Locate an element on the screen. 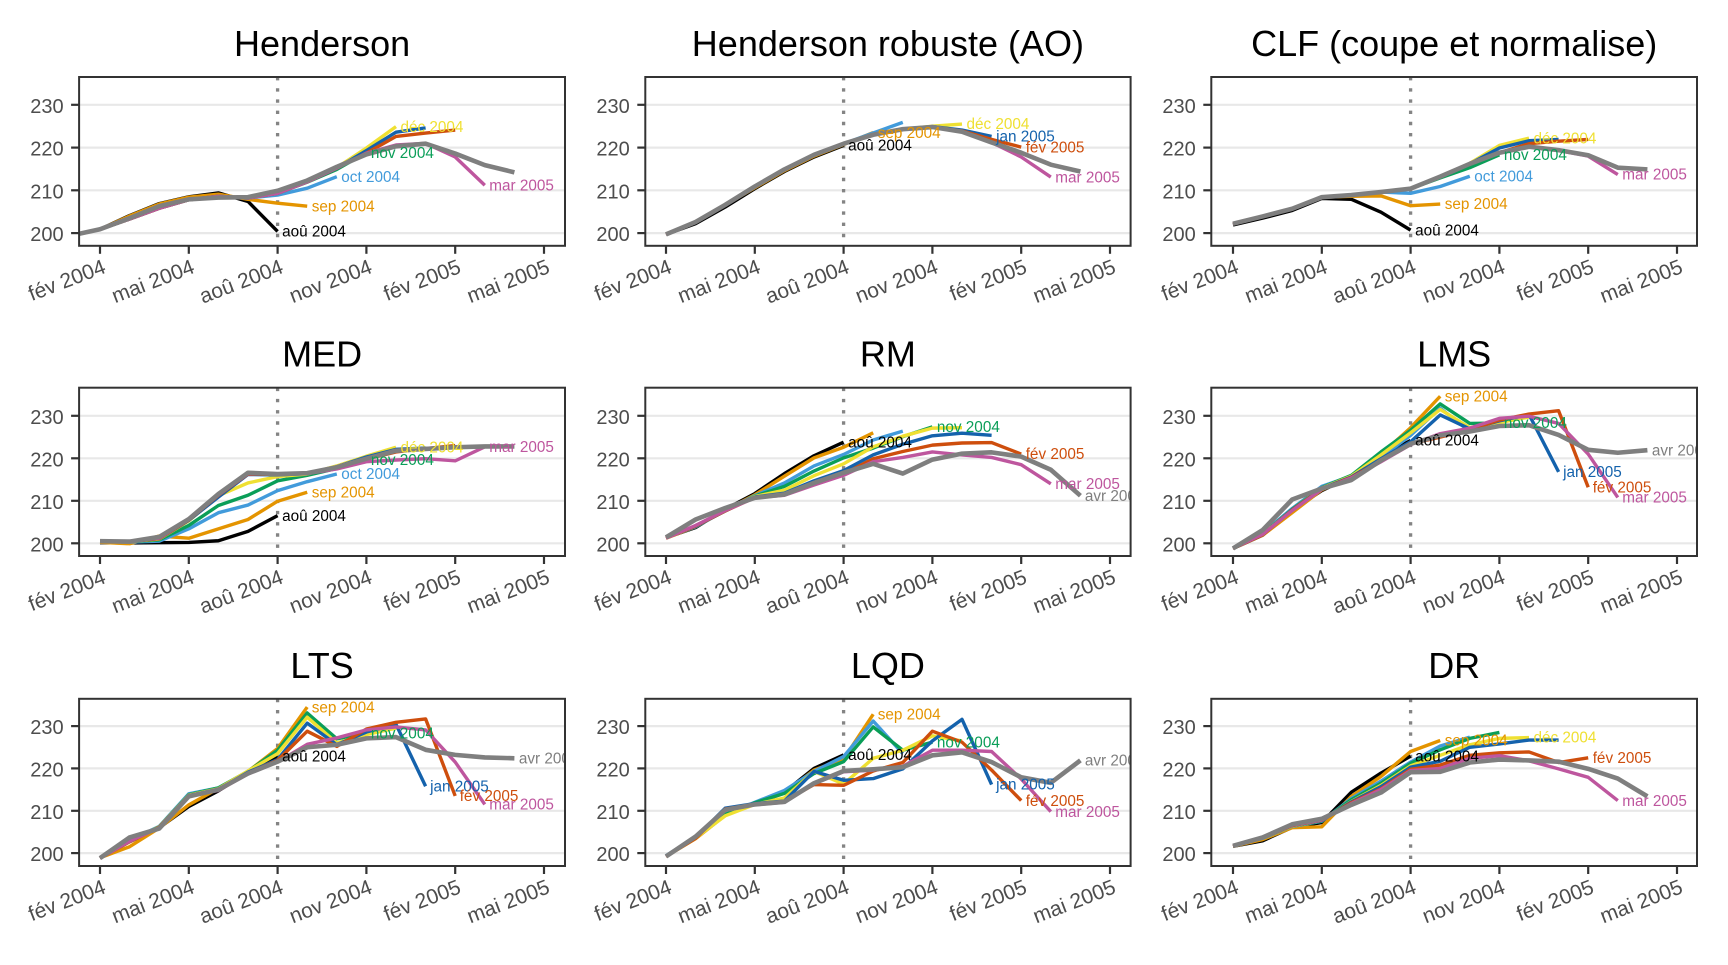 Image resolution: width=1728 pixels, height=965 pixels. svg-text: Henderson is located at coordinates (322, 43).